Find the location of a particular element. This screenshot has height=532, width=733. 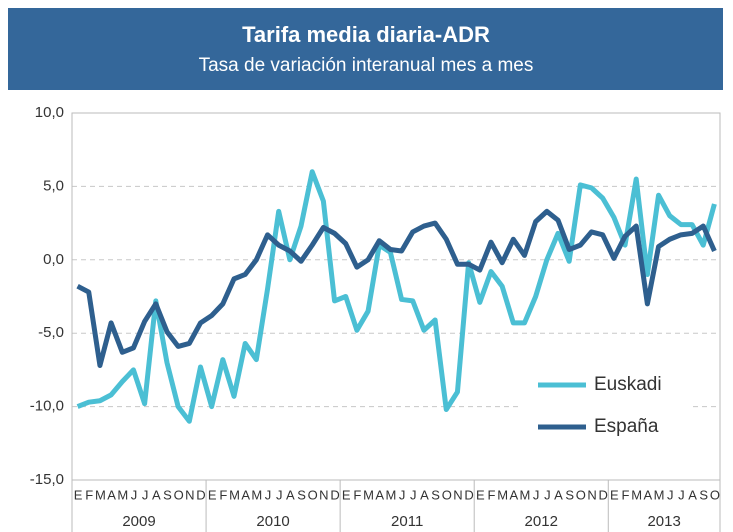

year-label: 2010 is located at coordinates (272, 521).